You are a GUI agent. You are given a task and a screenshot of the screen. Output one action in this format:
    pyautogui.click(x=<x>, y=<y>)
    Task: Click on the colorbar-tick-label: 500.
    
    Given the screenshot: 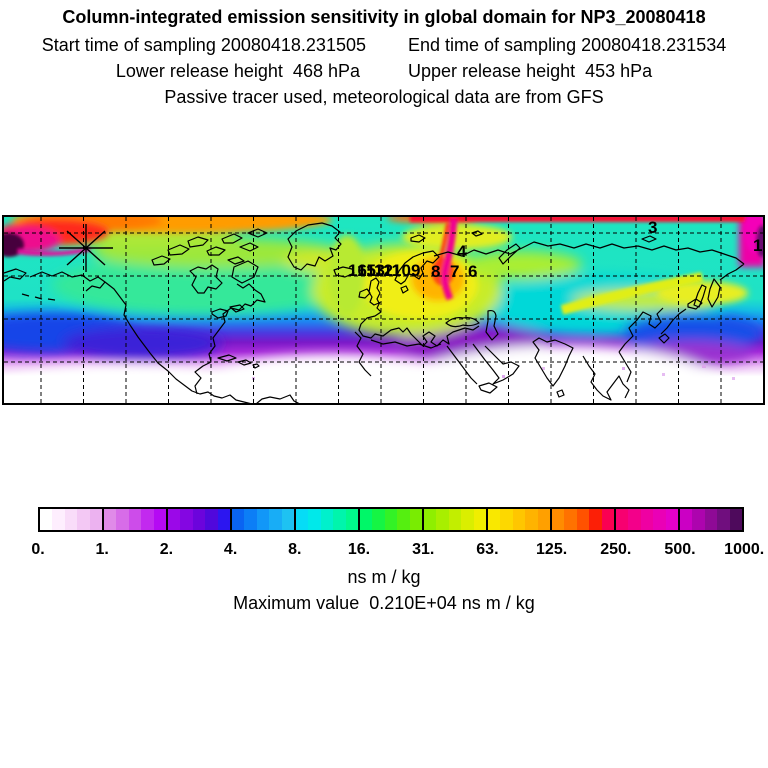 What is the action you would take?
    pyautogui.click(x=680, y=549)
    